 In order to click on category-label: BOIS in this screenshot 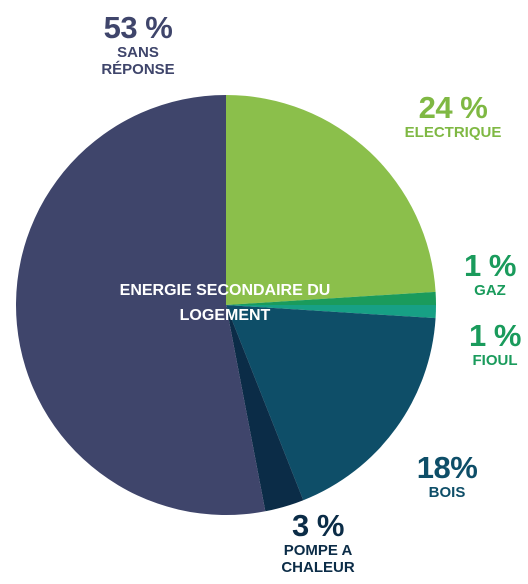, I will do `click(447, 492)`.